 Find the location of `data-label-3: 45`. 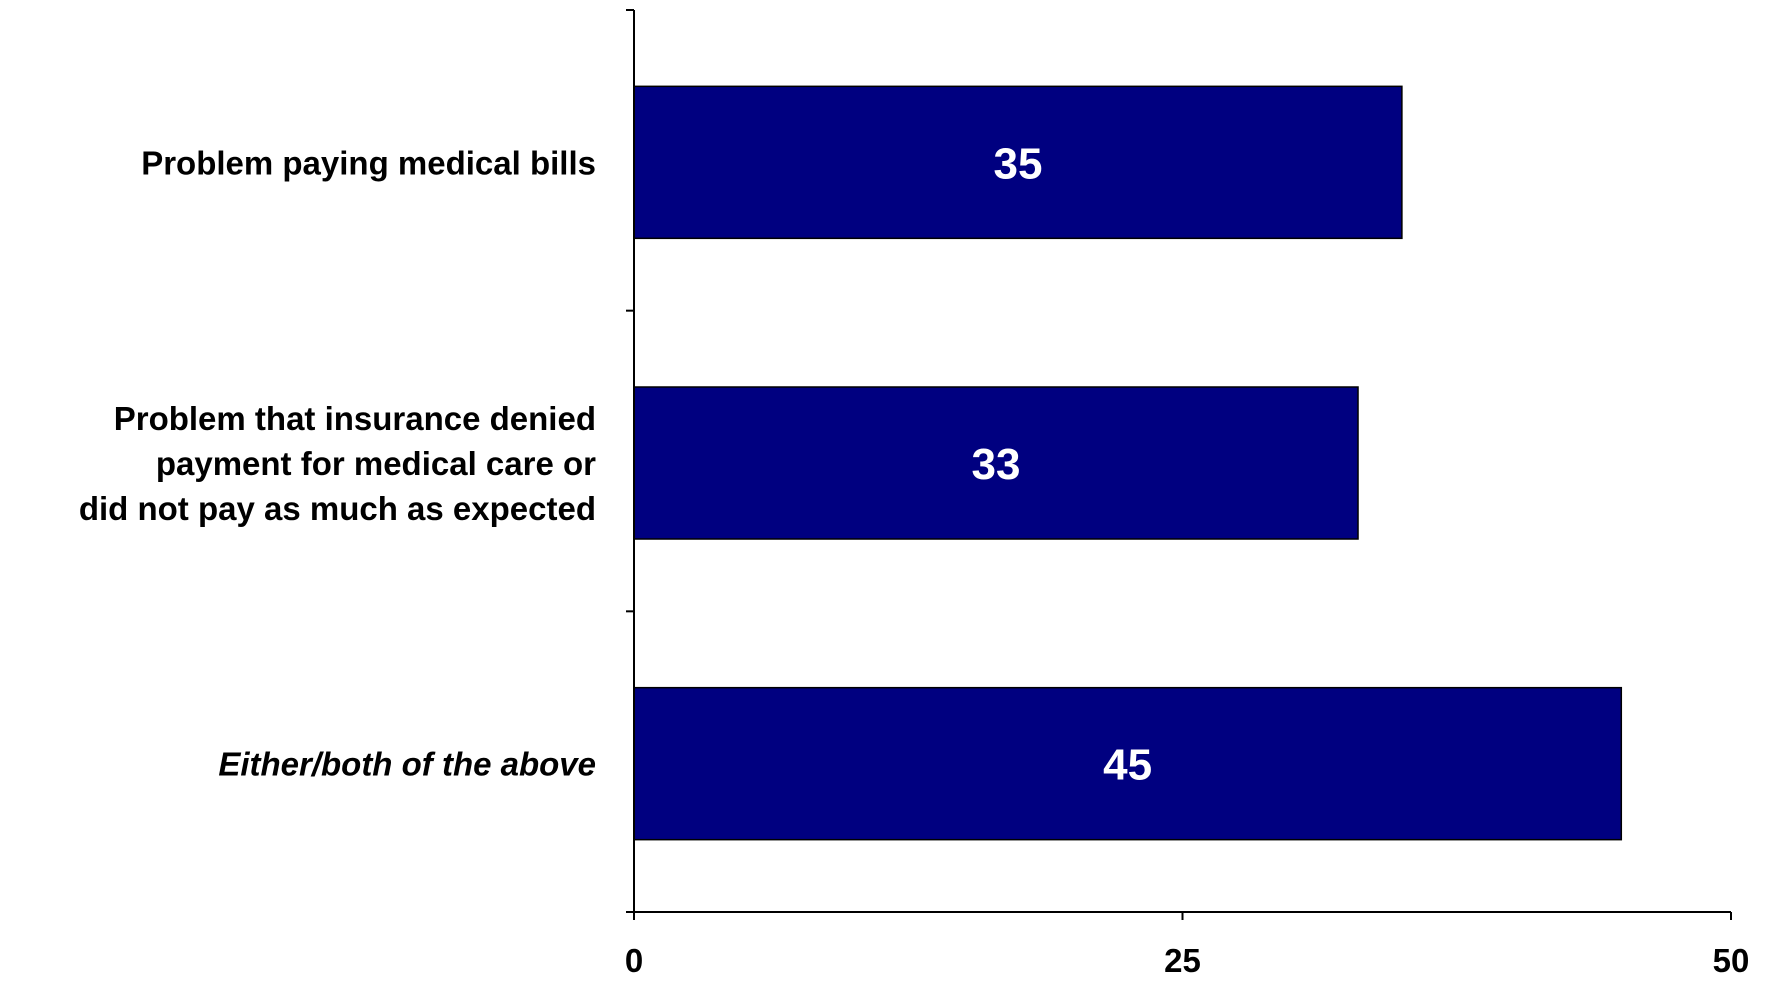

data-label-3: 45 is located at coordinates (1127, 765).